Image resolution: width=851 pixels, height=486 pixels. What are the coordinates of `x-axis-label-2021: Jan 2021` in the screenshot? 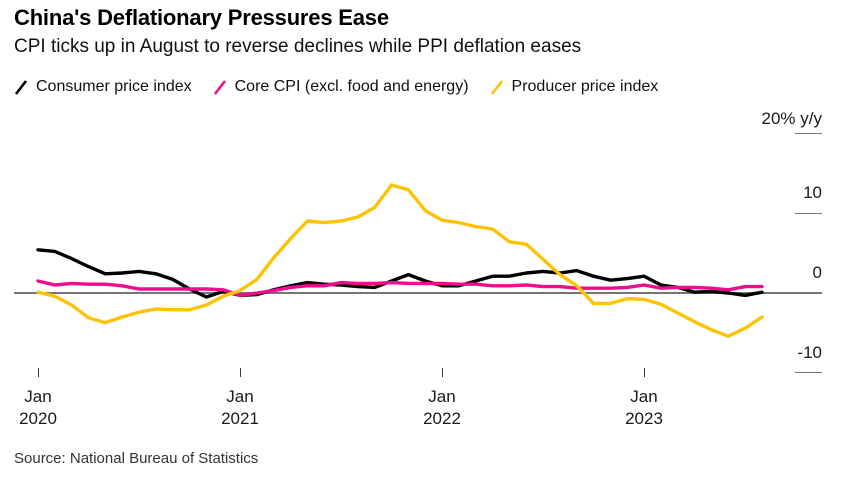 It's located at (240, 408).